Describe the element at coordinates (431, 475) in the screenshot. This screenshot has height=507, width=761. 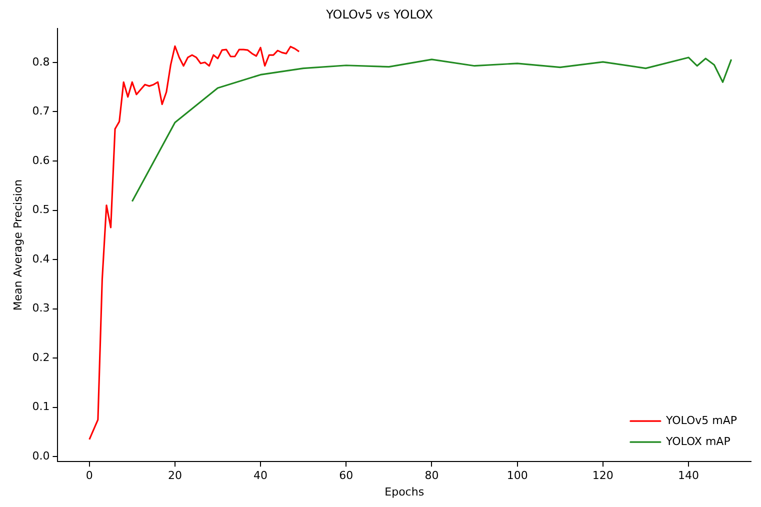
I see `x-tick-label: 80` at that location.